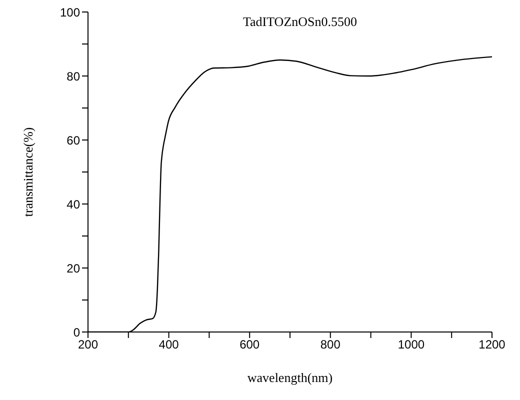  Describe the element at coordinates (88, 345) in the screenshot. I see `x-tick-label: 200` at that location.